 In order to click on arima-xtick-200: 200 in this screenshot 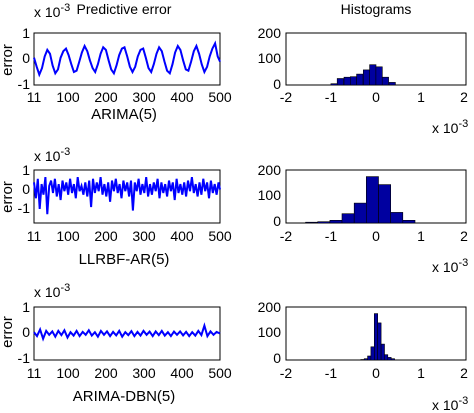, I will do `click(106, 97)`.